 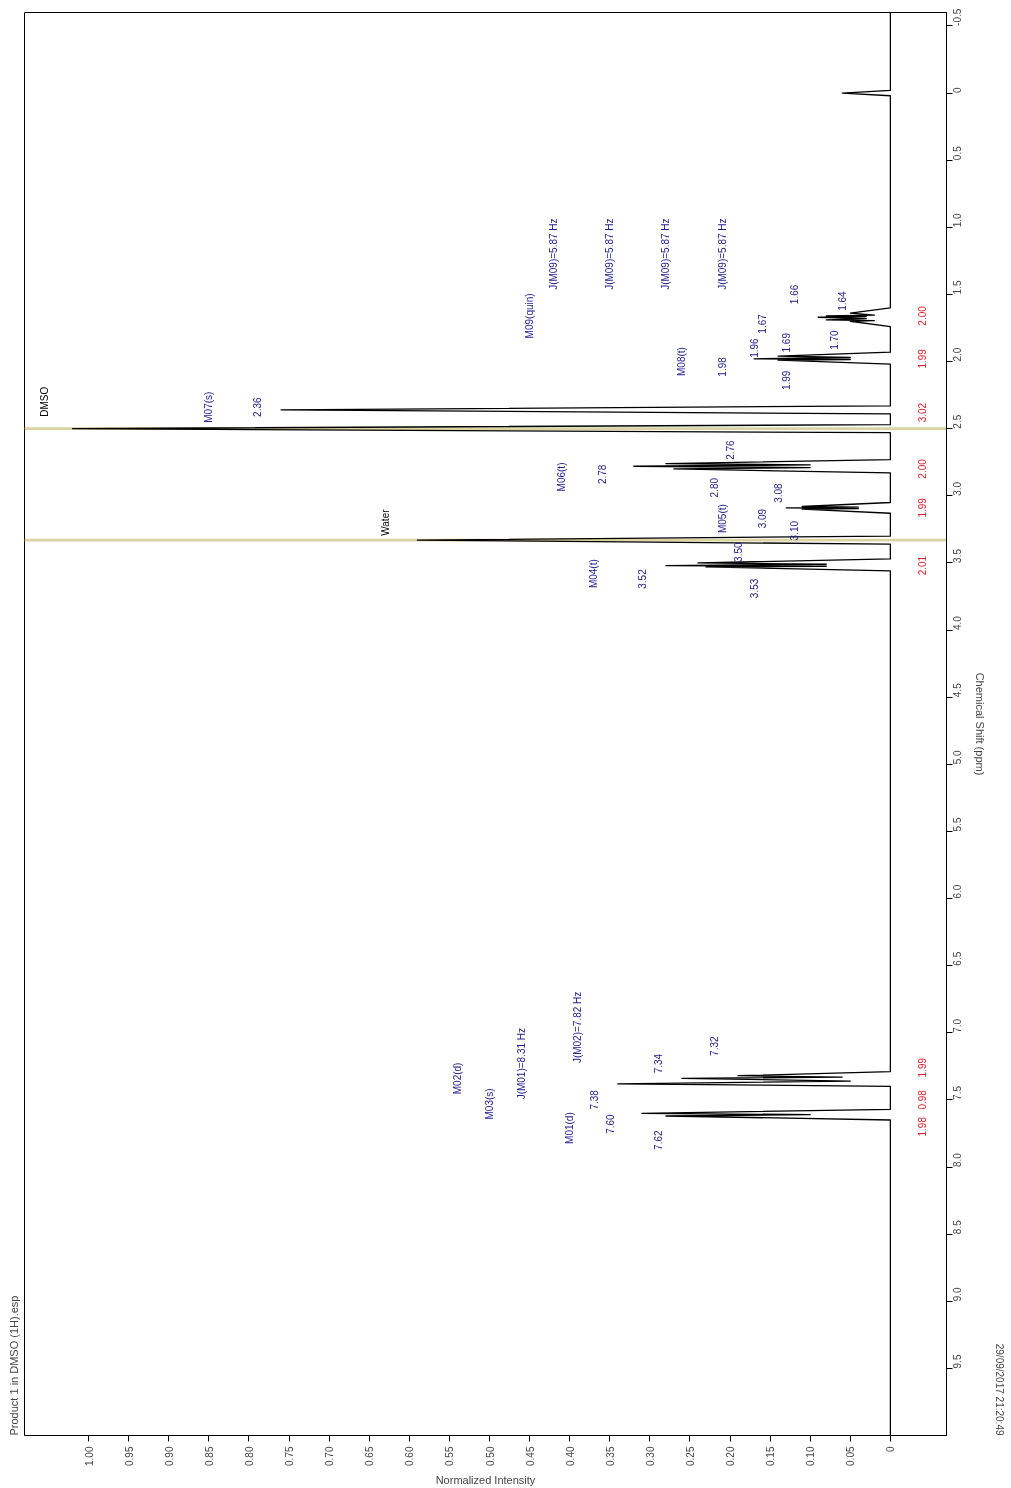 I want to click on annotation: 2.80, so click(x=714, y=487).